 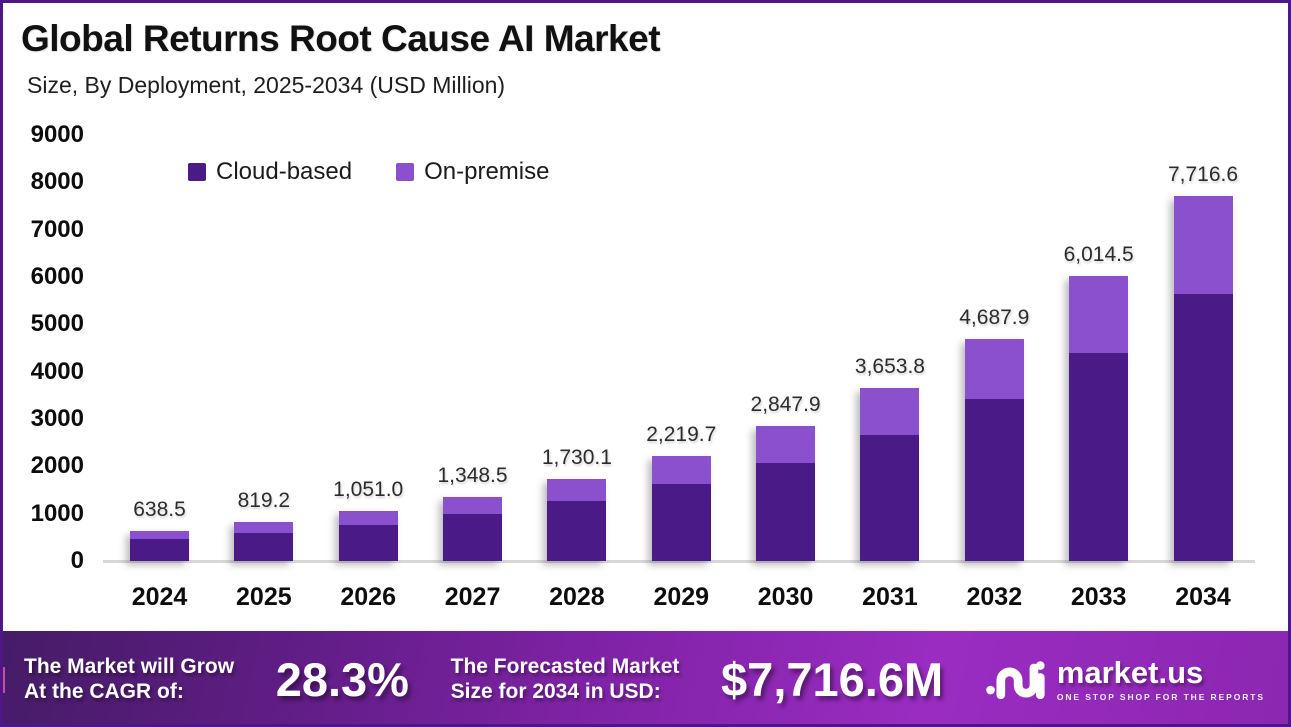 What do you see at coordinates (1098, 255) in the screenshot?
I see `bar-value-label-2033: 6,014.5` at bounding box center [1098, 255].